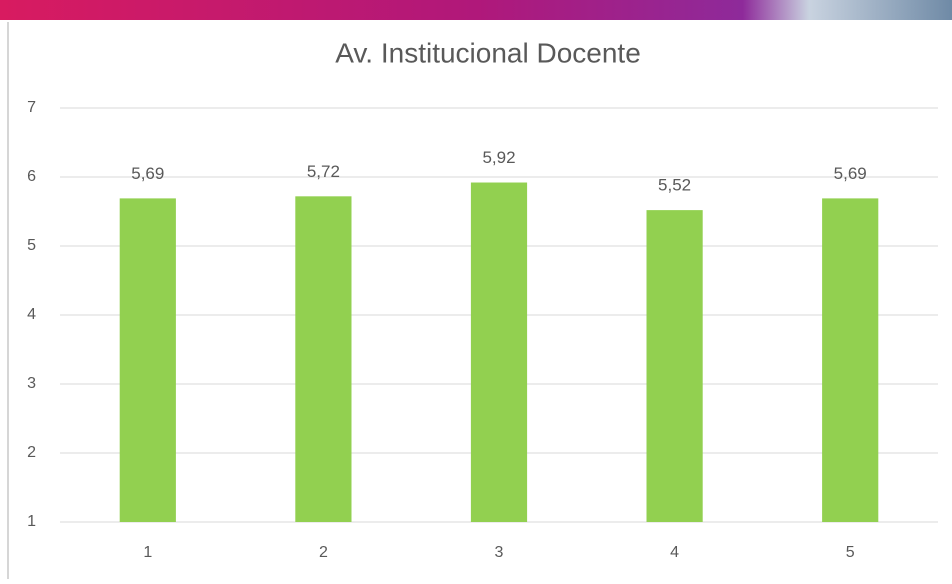  What do you see at coordinates (488, 52) in the screenshot?
I see `chart-title: Av. Institucional Docente` at bounding box center [488, 52].